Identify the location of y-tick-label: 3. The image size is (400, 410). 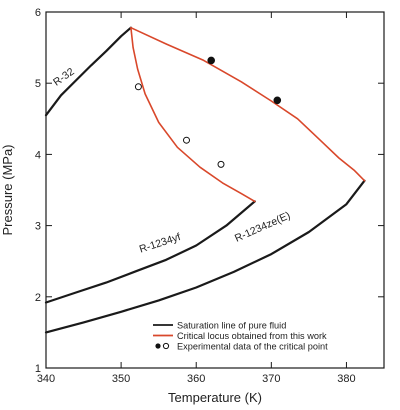
(38, 227).